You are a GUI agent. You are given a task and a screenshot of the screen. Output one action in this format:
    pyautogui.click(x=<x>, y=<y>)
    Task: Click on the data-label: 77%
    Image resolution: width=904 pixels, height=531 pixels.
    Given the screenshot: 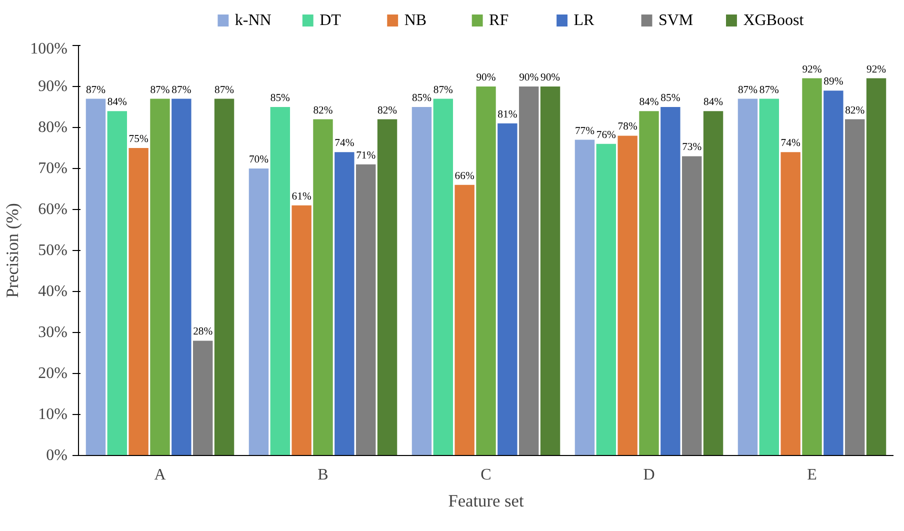 What is the action you would take?
    pyautogui.click(x=584, y=131)
    